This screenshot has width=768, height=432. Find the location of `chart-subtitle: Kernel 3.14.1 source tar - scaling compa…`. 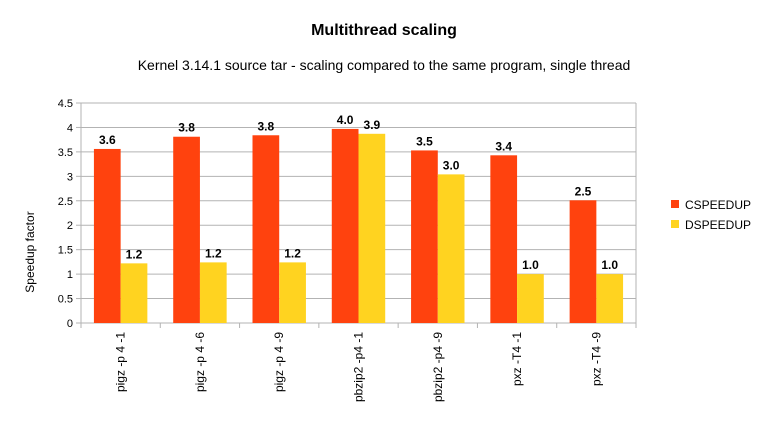

chart-subtitle: Kernel 3.14.1 source tar - scaling compa… is located at coordinates (384, 65).